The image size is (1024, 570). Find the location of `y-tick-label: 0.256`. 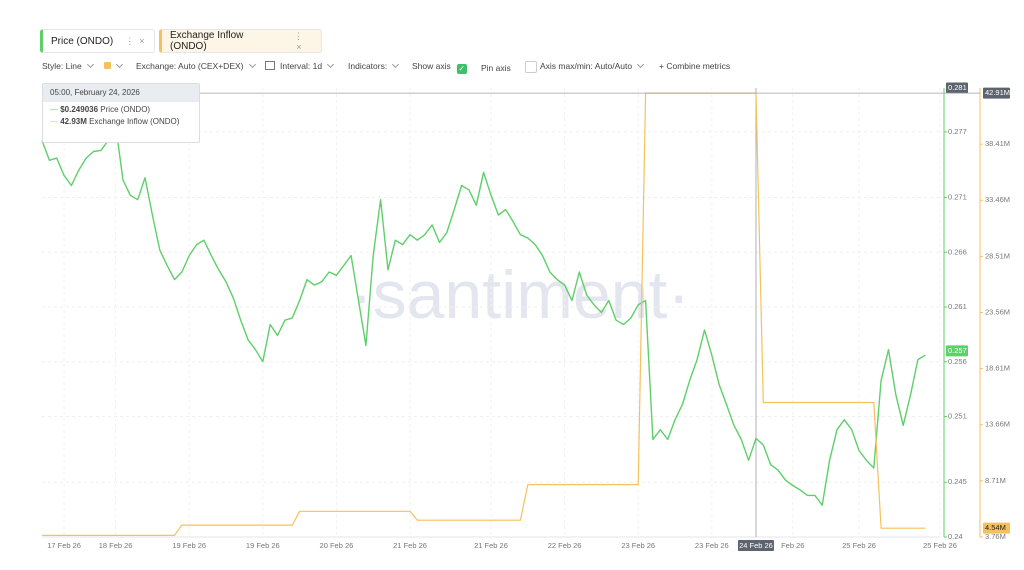

y-tick-label: 0.256 is located at coordinates (957, 361).